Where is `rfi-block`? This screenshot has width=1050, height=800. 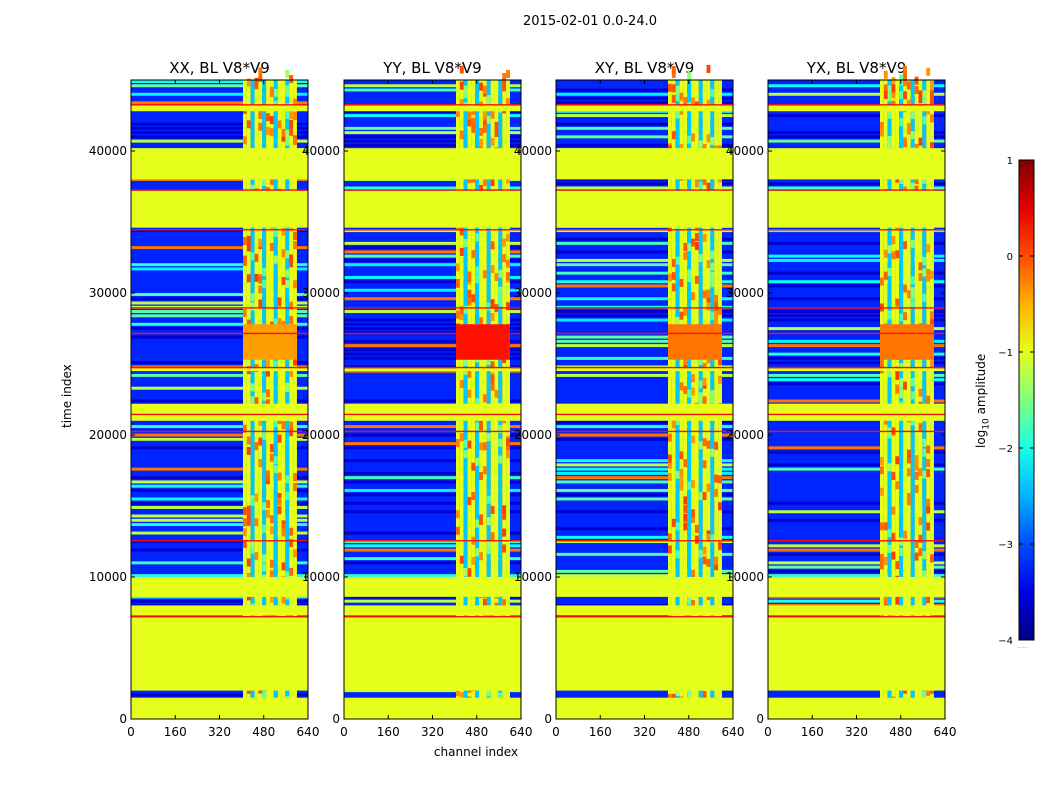 rfi-block is located at coordinates (695, 342).